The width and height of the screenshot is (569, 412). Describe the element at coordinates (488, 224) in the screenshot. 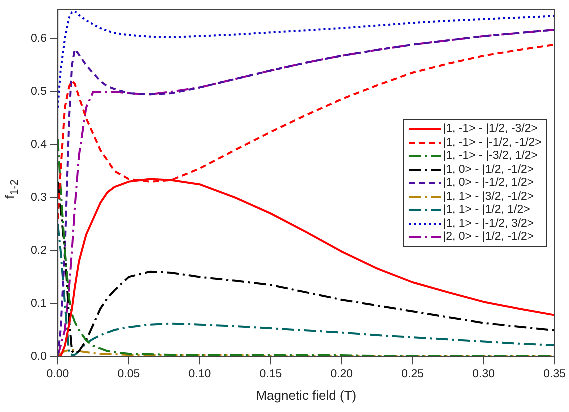

I see `legend-label: |1, 1> - |-1/2, 3/2>` at that location.